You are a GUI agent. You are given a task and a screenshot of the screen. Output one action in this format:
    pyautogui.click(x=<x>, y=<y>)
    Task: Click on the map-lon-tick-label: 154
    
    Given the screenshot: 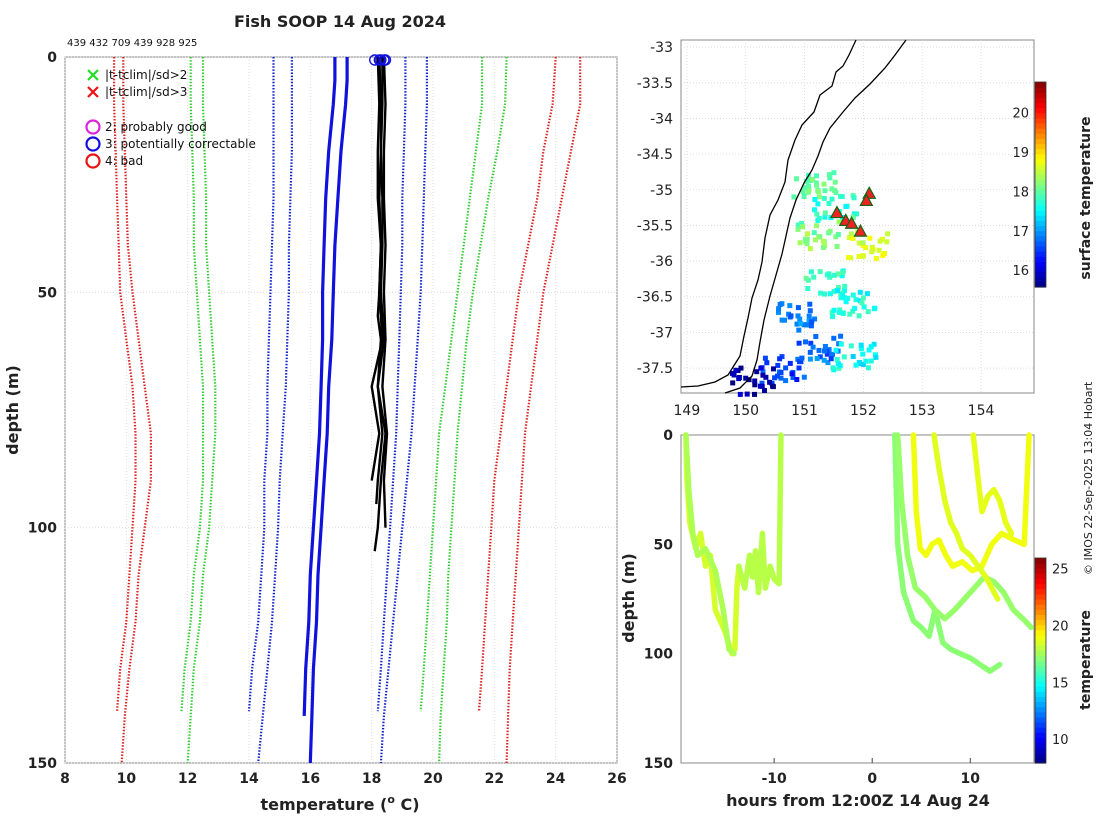 What is the action you would take?
    pyautogui.click(x=981, y=411)
    